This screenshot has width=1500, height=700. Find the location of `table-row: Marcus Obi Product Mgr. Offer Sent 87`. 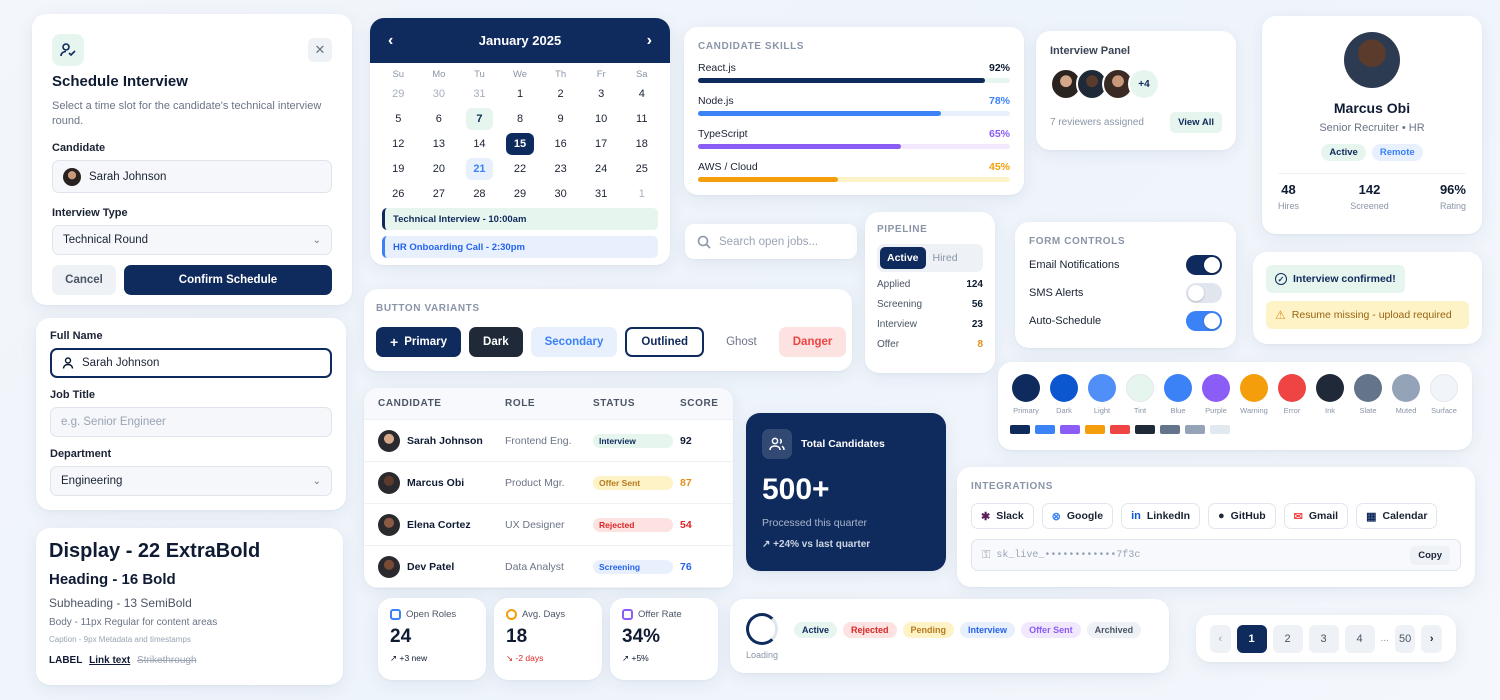

table-row: Marcus Obi Product Mgr. Offer Sent 87 is located at coordinates (548, 483).